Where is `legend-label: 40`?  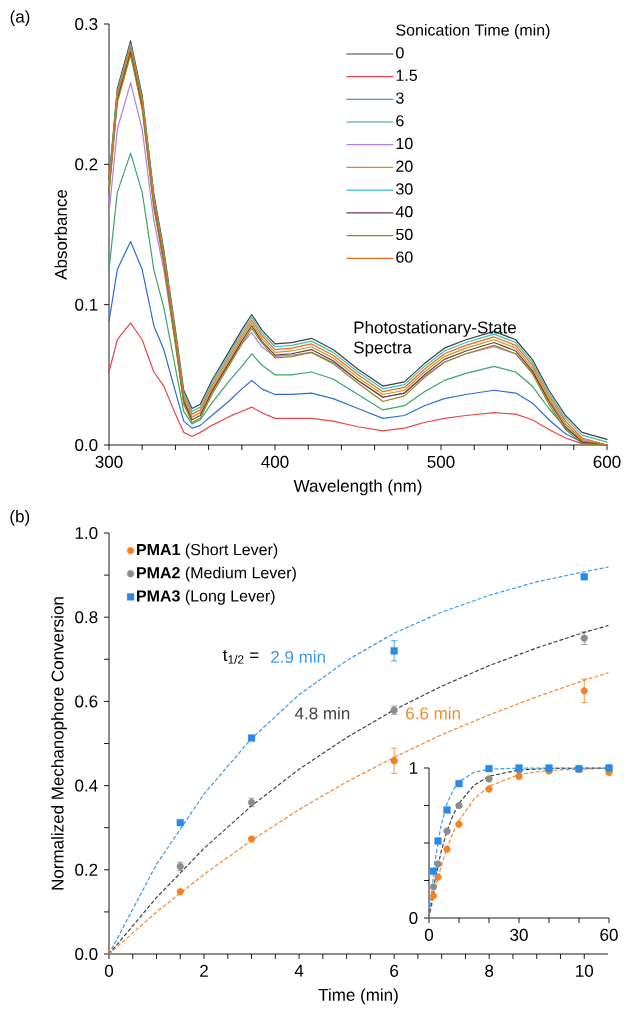 legend-label: 40 is located at coordinates (404, 212).